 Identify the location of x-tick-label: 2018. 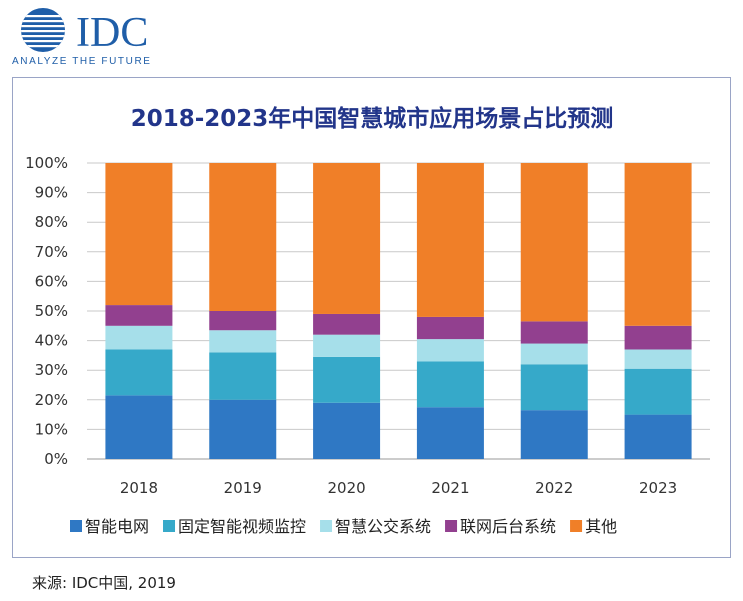
(139, 488).